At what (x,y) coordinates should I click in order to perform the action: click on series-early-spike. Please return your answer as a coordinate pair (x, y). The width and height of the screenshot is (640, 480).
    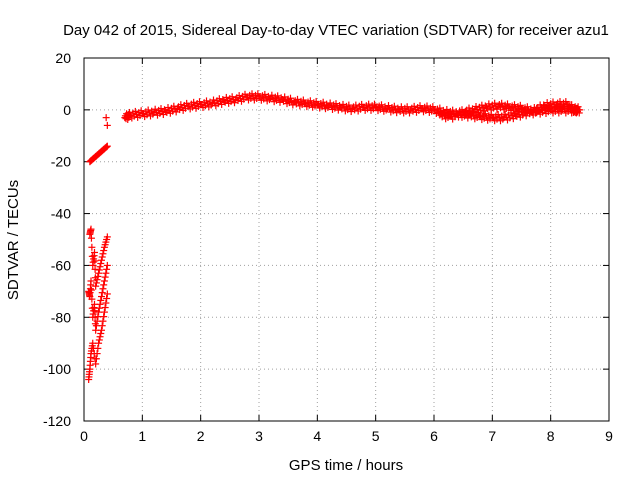
    Looking at the image, I should click on (106, 121).